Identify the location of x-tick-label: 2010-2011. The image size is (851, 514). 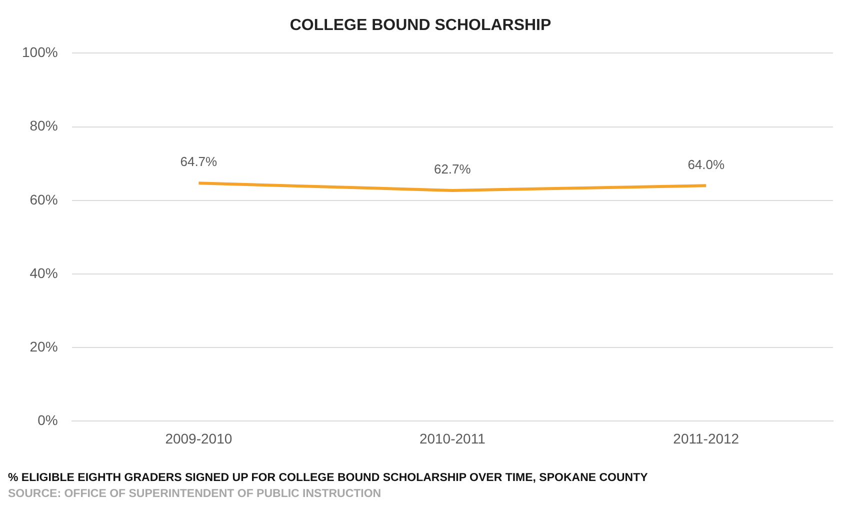
(452, 438).